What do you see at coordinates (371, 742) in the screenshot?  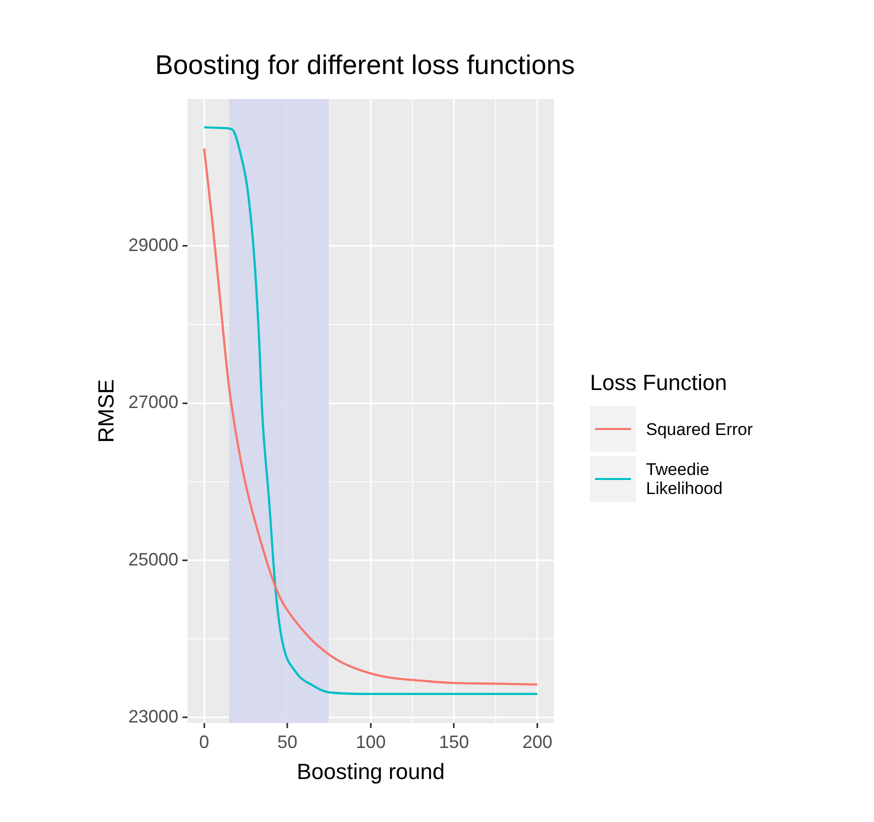 I see `x-tick-label: 100` at bounding box center [371, 742].